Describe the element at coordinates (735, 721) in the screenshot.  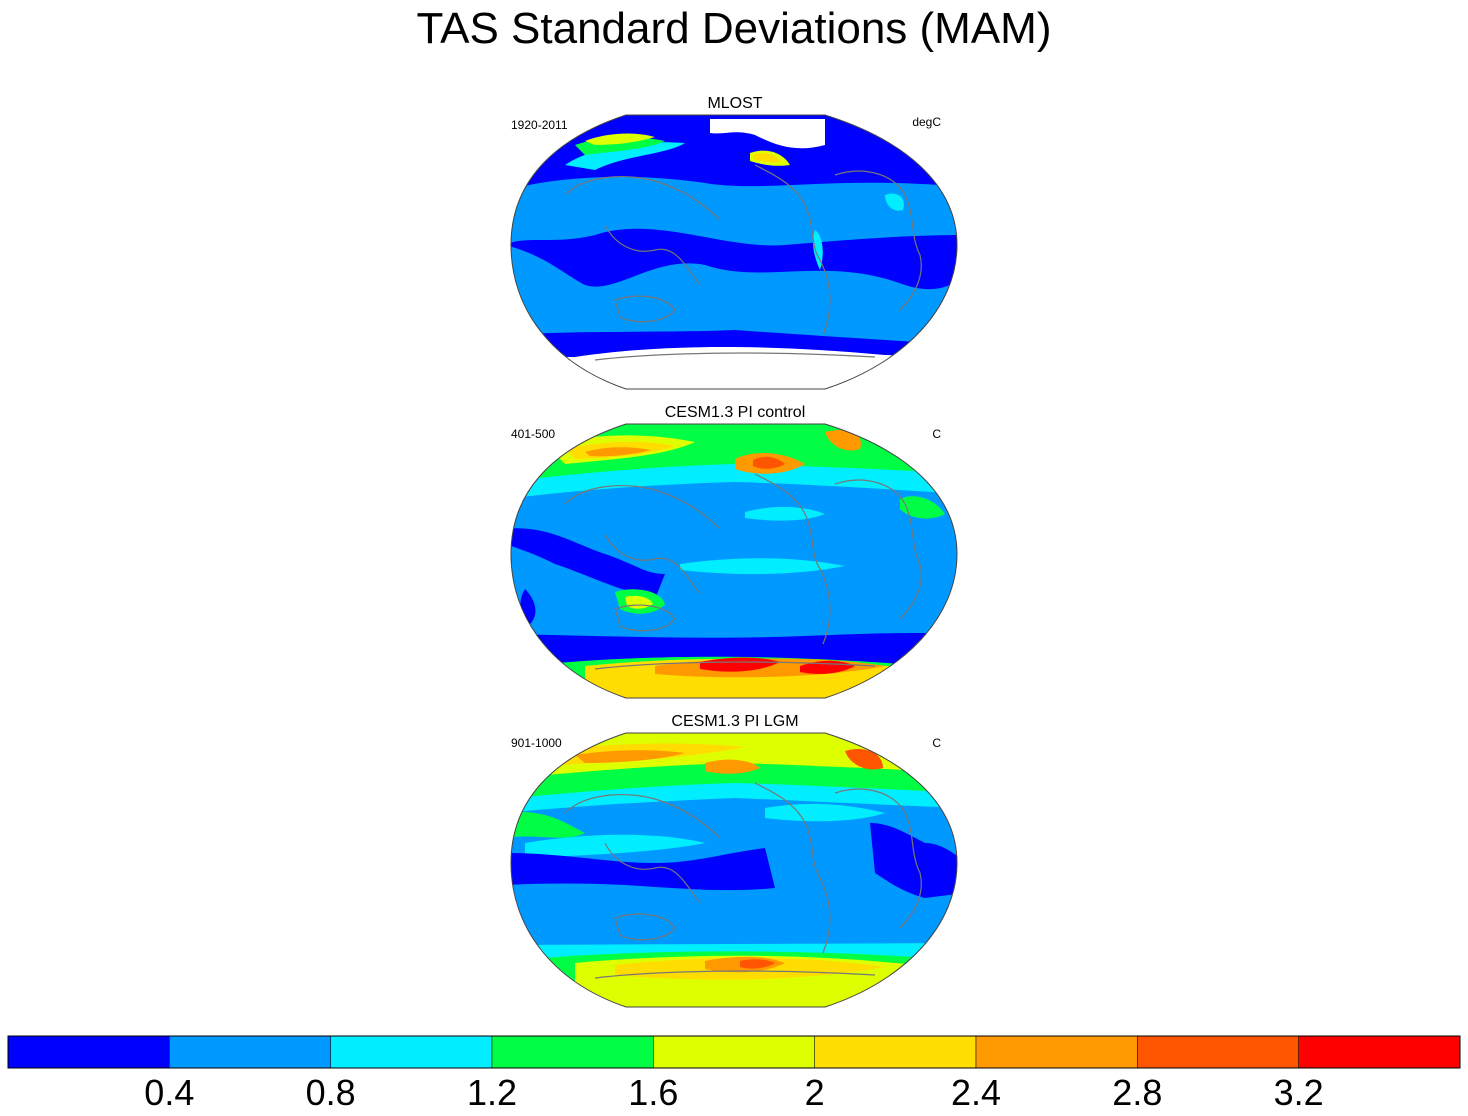
I see `panel-title: CESM1.3 PI LGM` at that location.